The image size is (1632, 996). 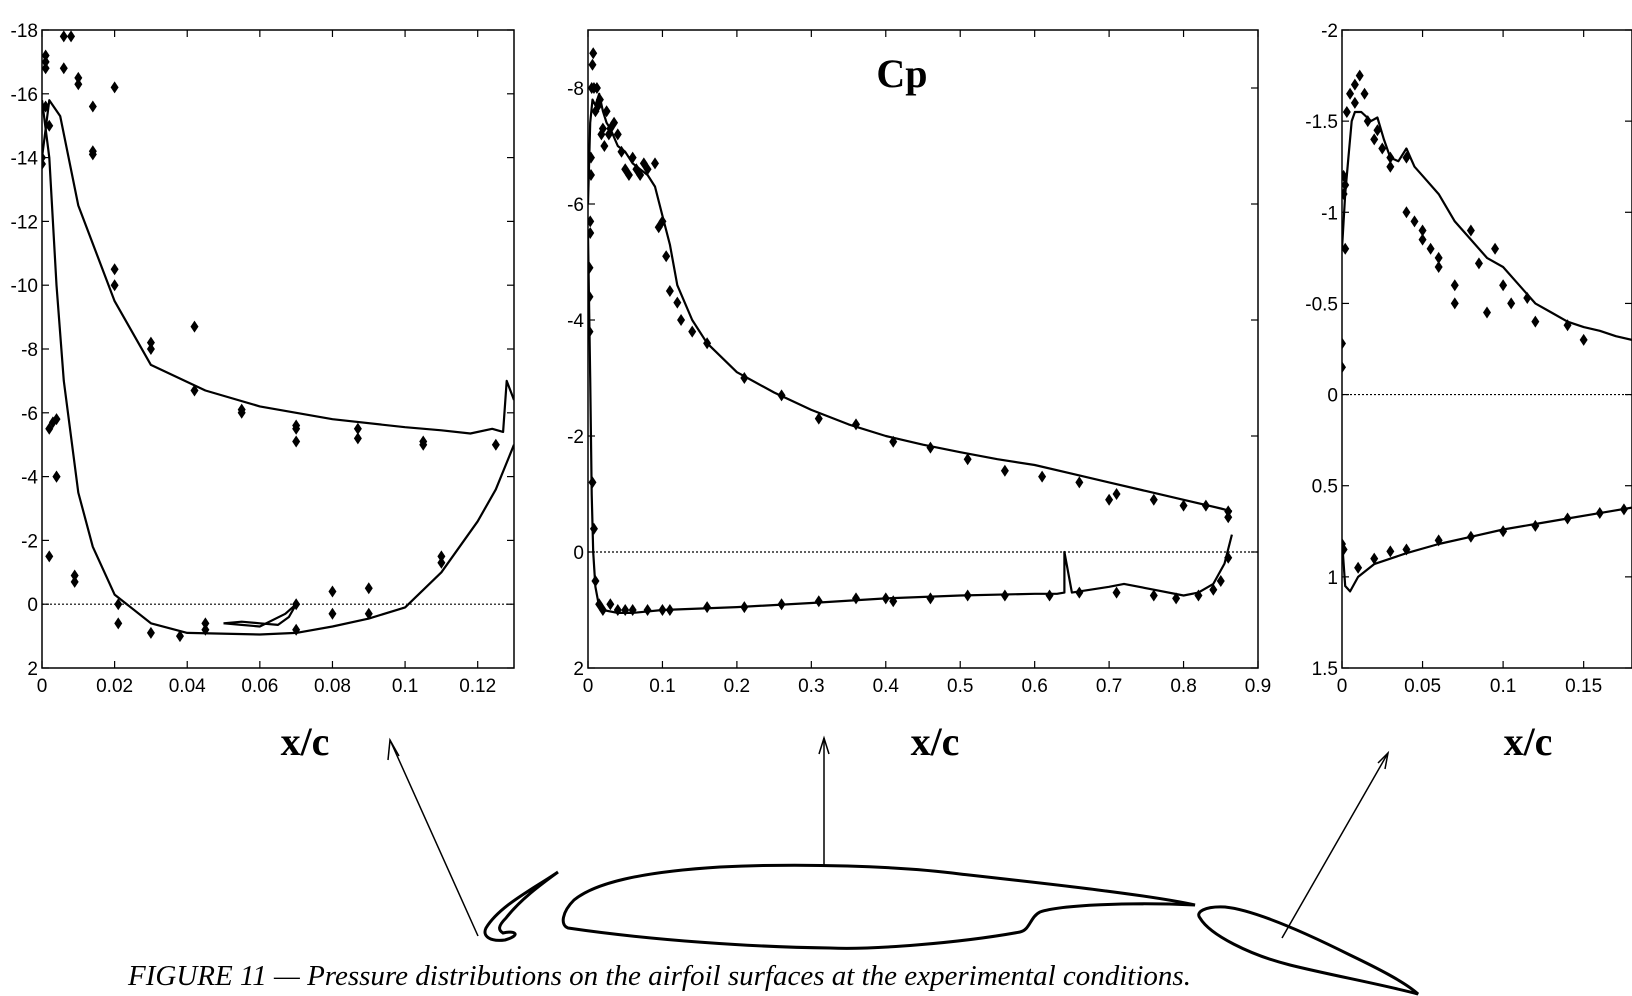 What do you see at coordinates (1034, 686) in the screenshot?
I see `x-tick-label: 0.6` at bounding box center [1034, 686].